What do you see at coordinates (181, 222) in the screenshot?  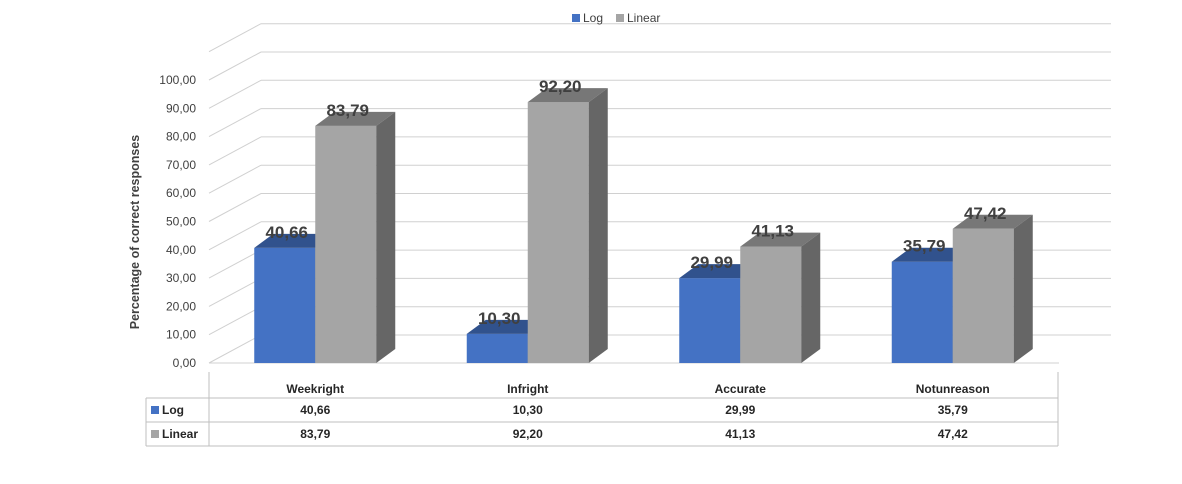 I see `y-tick-label: 50,00` at bounding box center [181, 222].